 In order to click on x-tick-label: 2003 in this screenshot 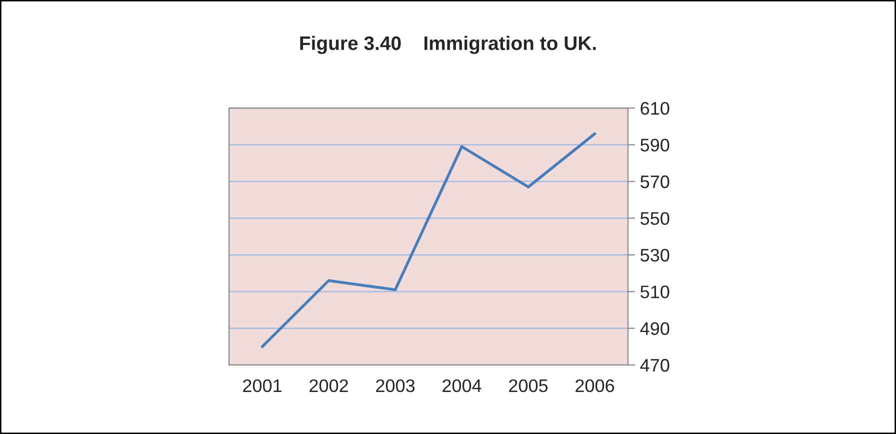, I will do `click(395, 385)`.